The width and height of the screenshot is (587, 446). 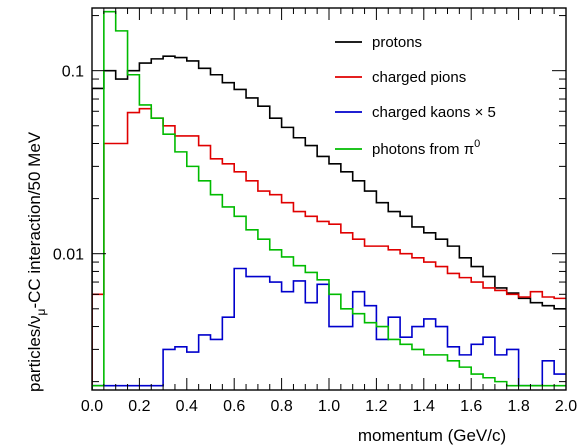 I want to click on x-tick-label: 0.2, so click(x=139, y=406).